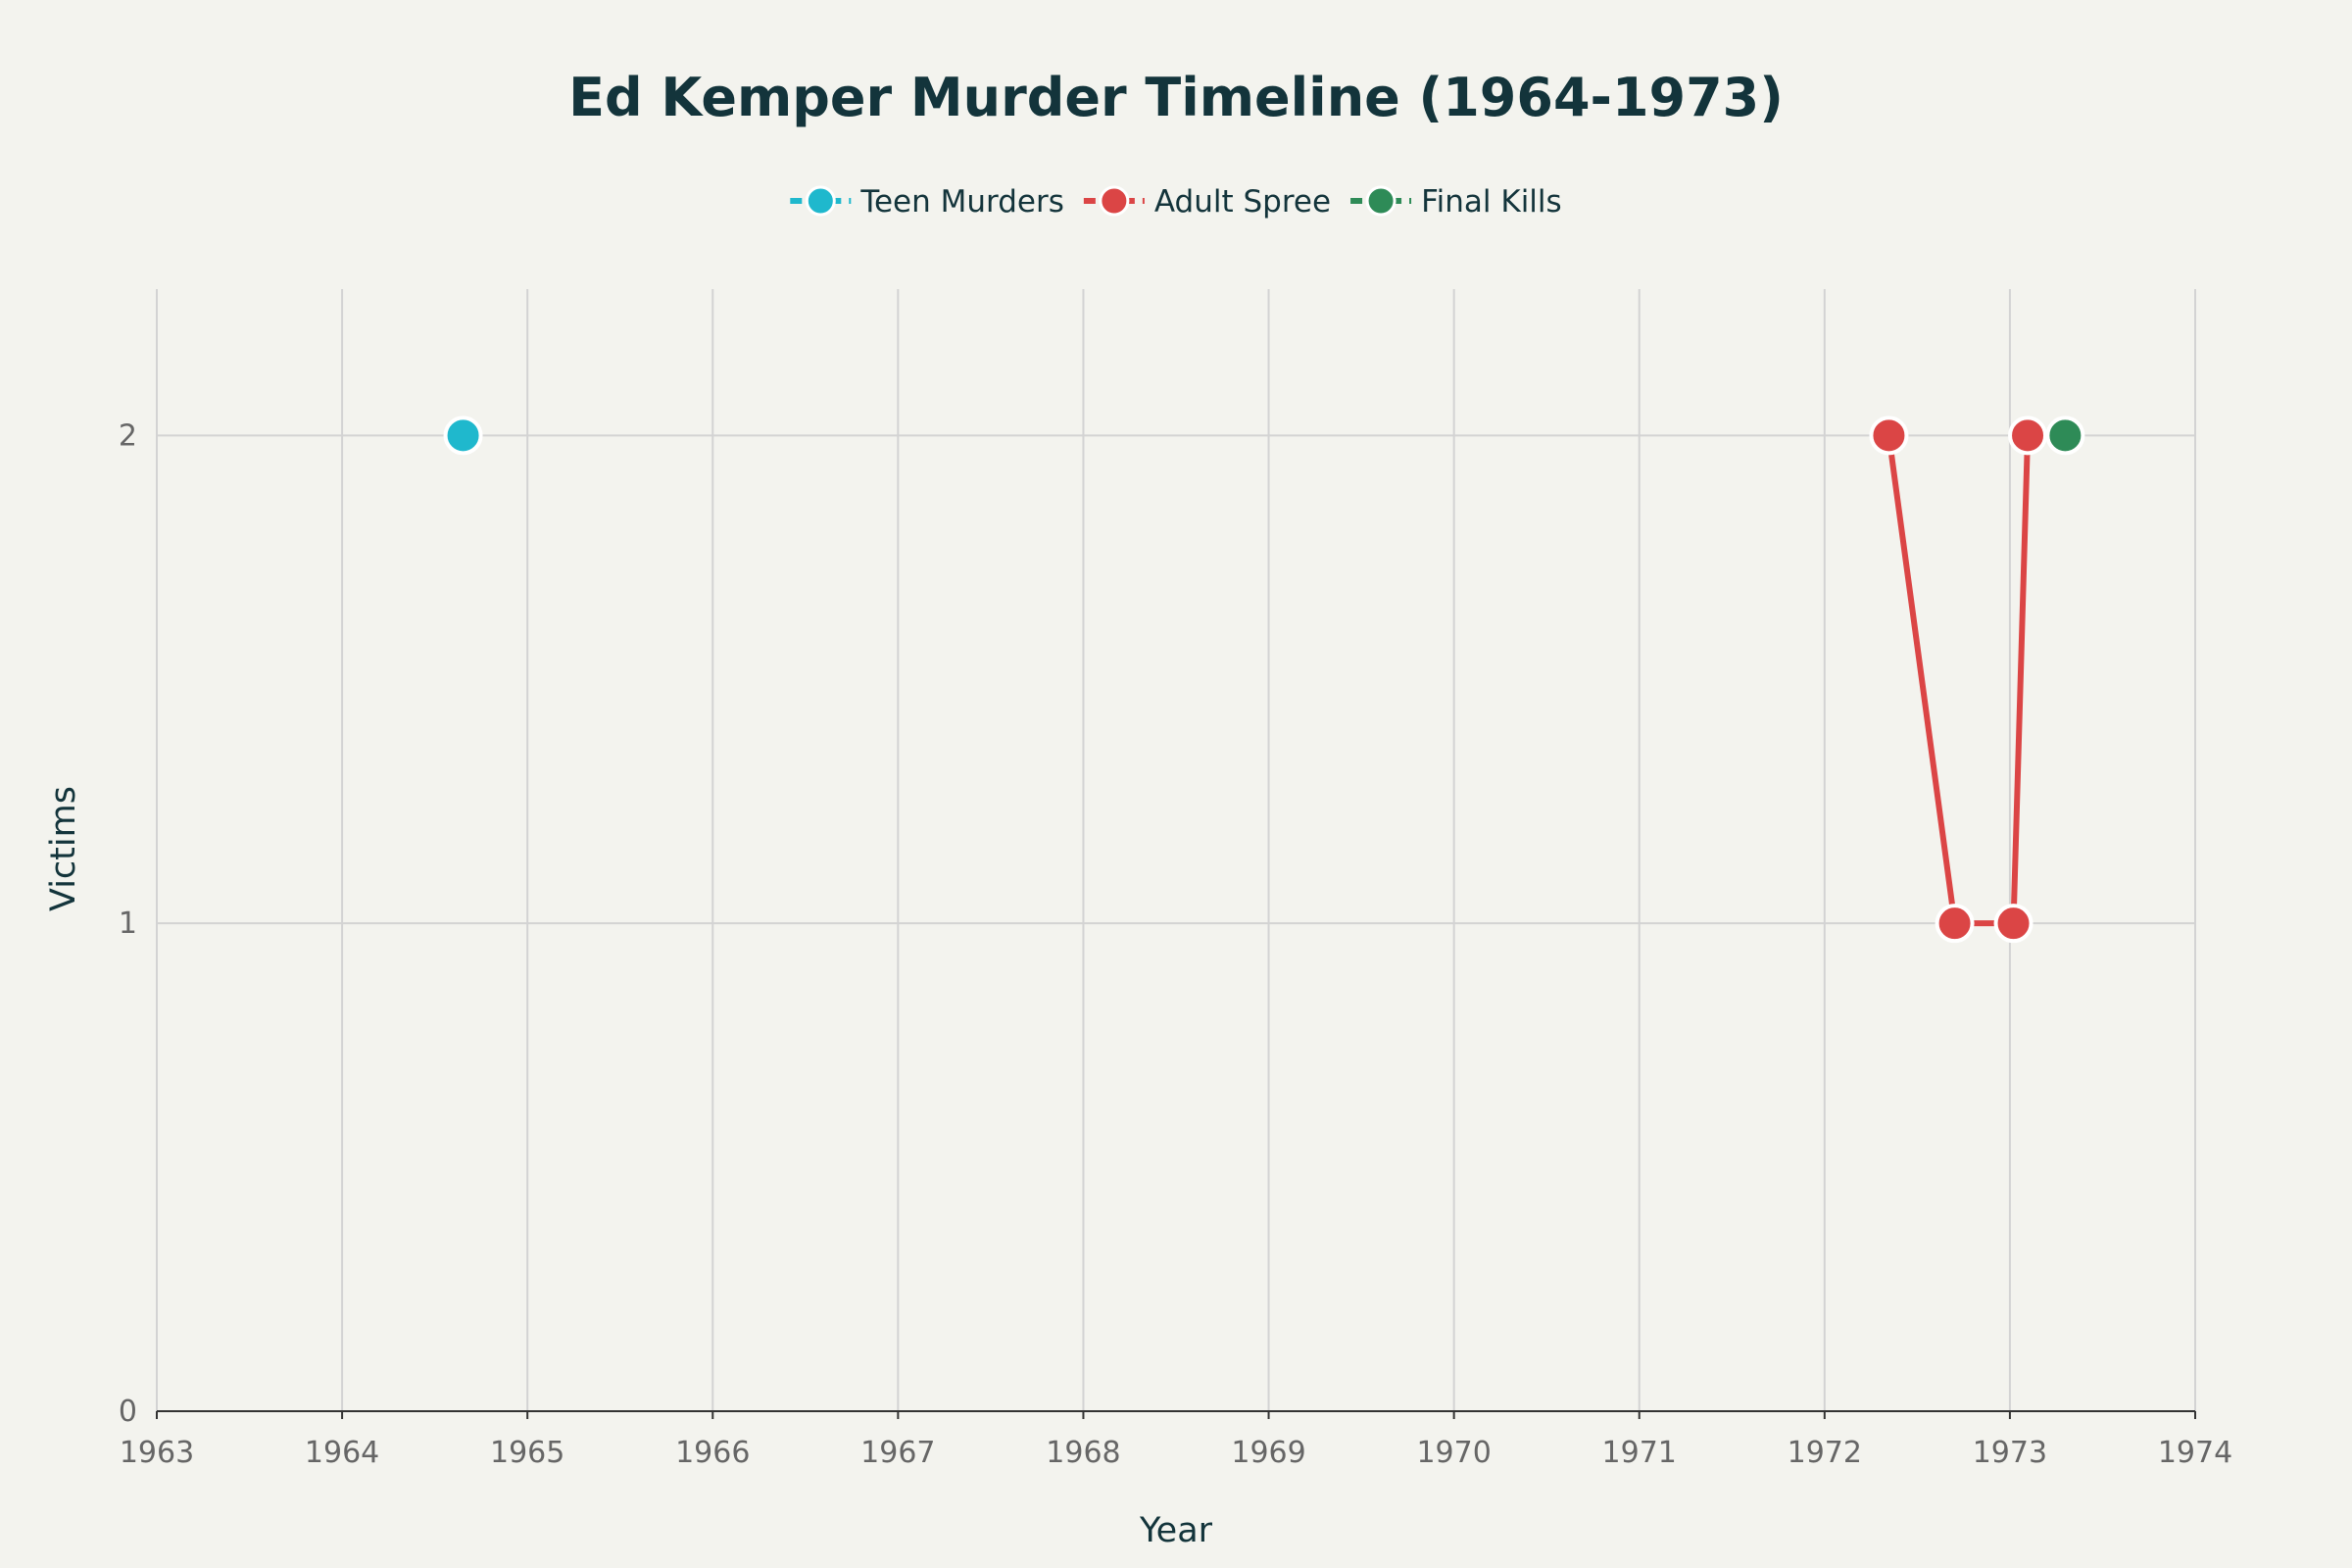 This screenshot has height=1568, width=2352. What do you see at coordinates (1176, 97) in the screenshot?
I see `chart-title: Ed Kemper Murder Timeline (1964-1973)` at bounding box center [1176, 97].